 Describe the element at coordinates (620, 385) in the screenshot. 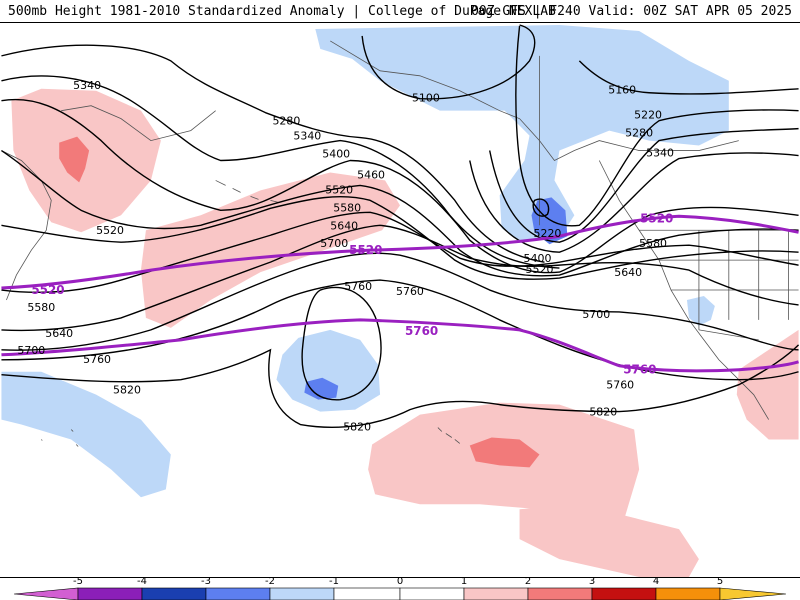

I see `label-5760-d: 5760` at that location.